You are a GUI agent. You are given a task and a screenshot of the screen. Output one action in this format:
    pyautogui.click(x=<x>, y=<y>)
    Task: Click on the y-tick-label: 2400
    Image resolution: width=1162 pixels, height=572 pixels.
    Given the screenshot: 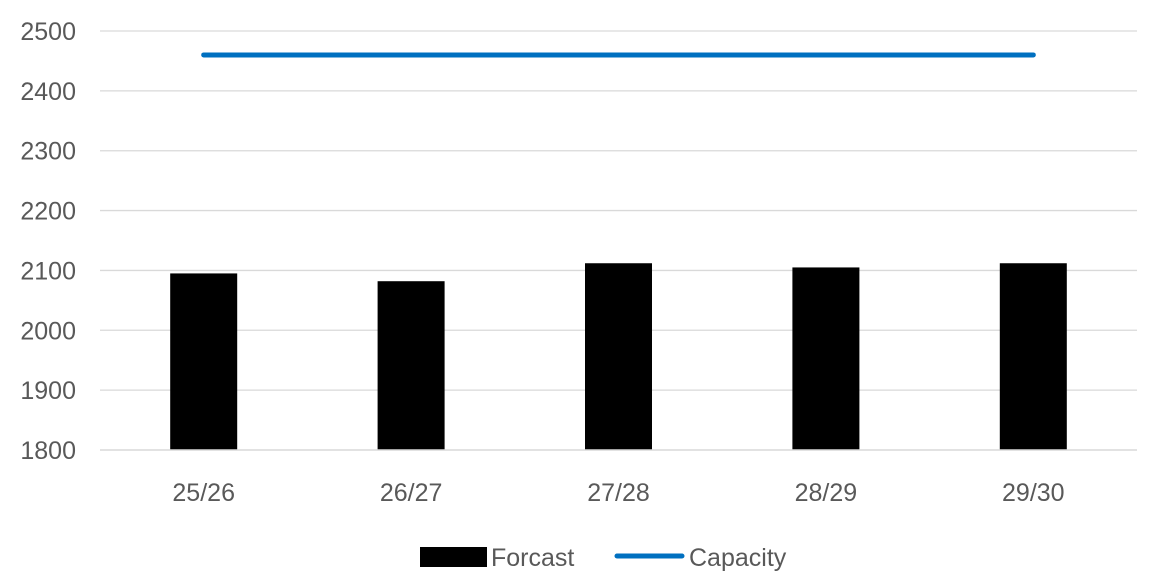 What is the action you would take?
    pyautogui.click(x=48, y=92)
    